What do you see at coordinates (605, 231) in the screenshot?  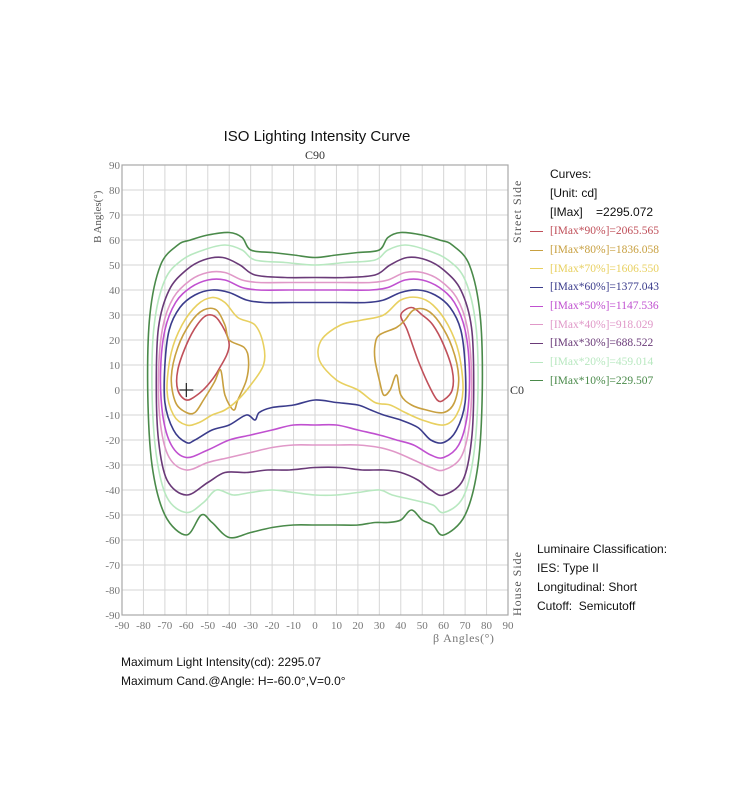 I see `legend-item-label: [IMax*90%]=2065.565` at bounding box center [605, 231].